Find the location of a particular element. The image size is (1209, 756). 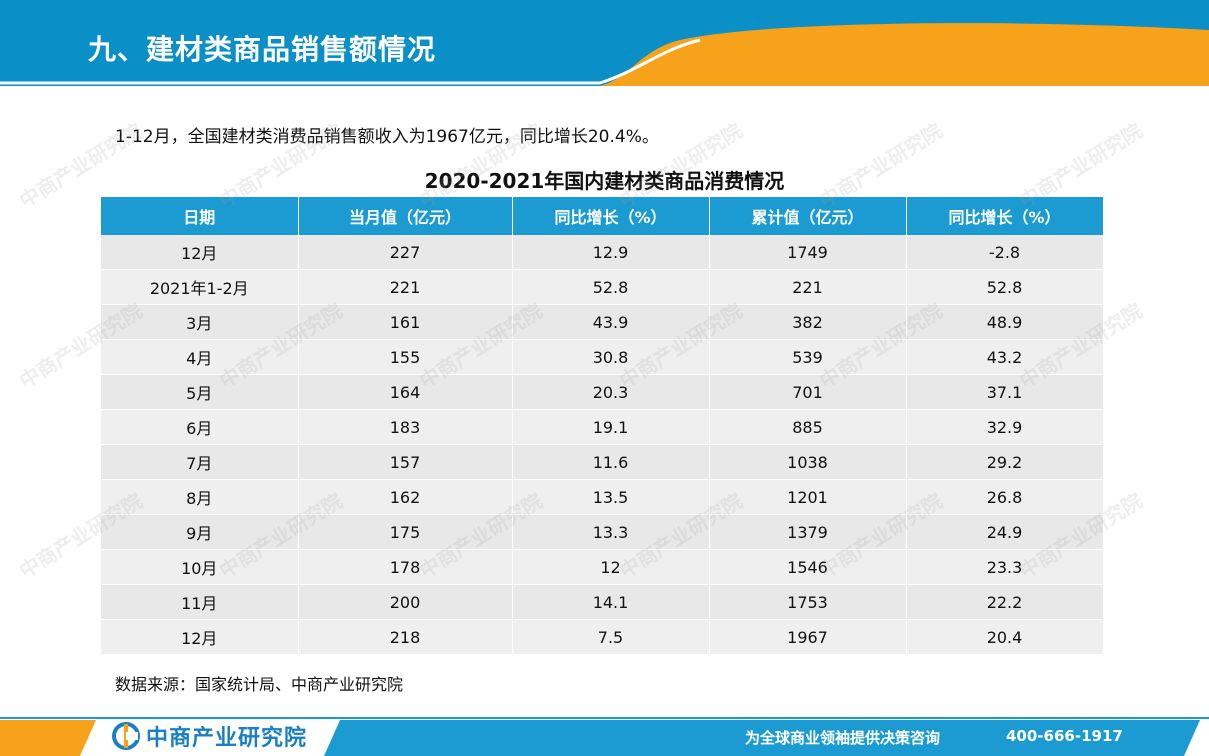

table-row: 7月 157 11.6 1038 29.2 is located at coordinates (602, 462).